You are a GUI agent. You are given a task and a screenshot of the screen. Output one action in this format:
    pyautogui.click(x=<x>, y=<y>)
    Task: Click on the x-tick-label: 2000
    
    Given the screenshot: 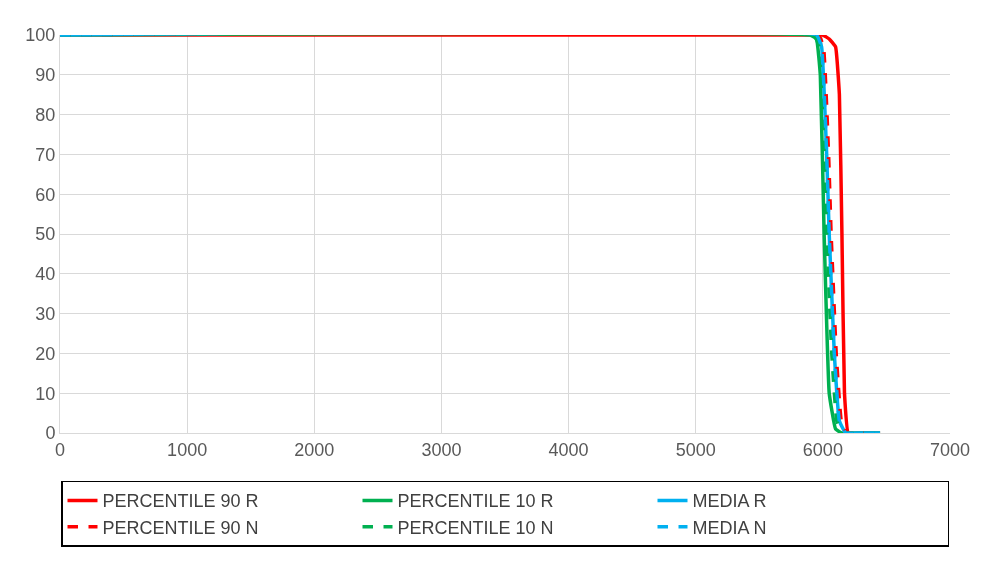 What is the action you would take?
    pyautogui.click(x=314, y=449)
    